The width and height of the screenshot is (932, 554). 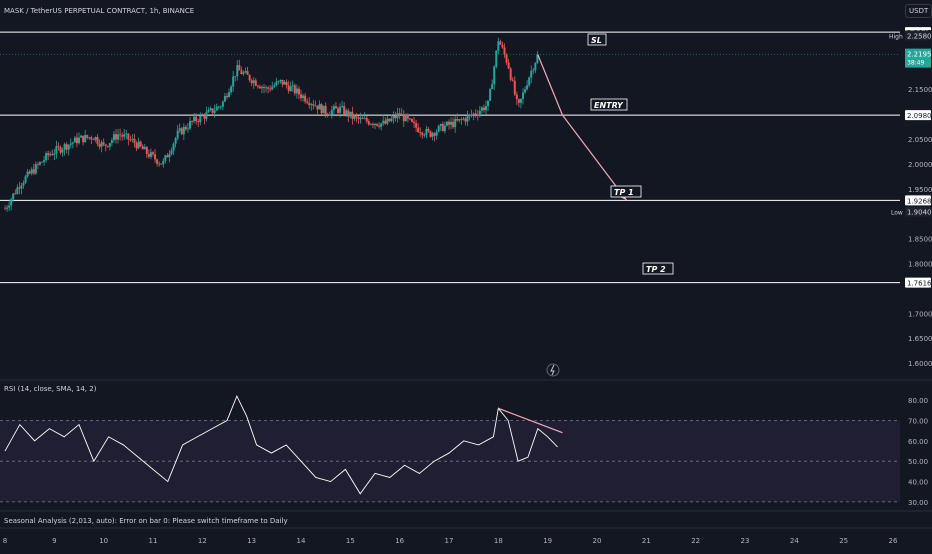 What do you see at coordinates (920, 190) in the screenshot?
I see `price-tick-label: 1.9500` at bounding box center [920, 190].